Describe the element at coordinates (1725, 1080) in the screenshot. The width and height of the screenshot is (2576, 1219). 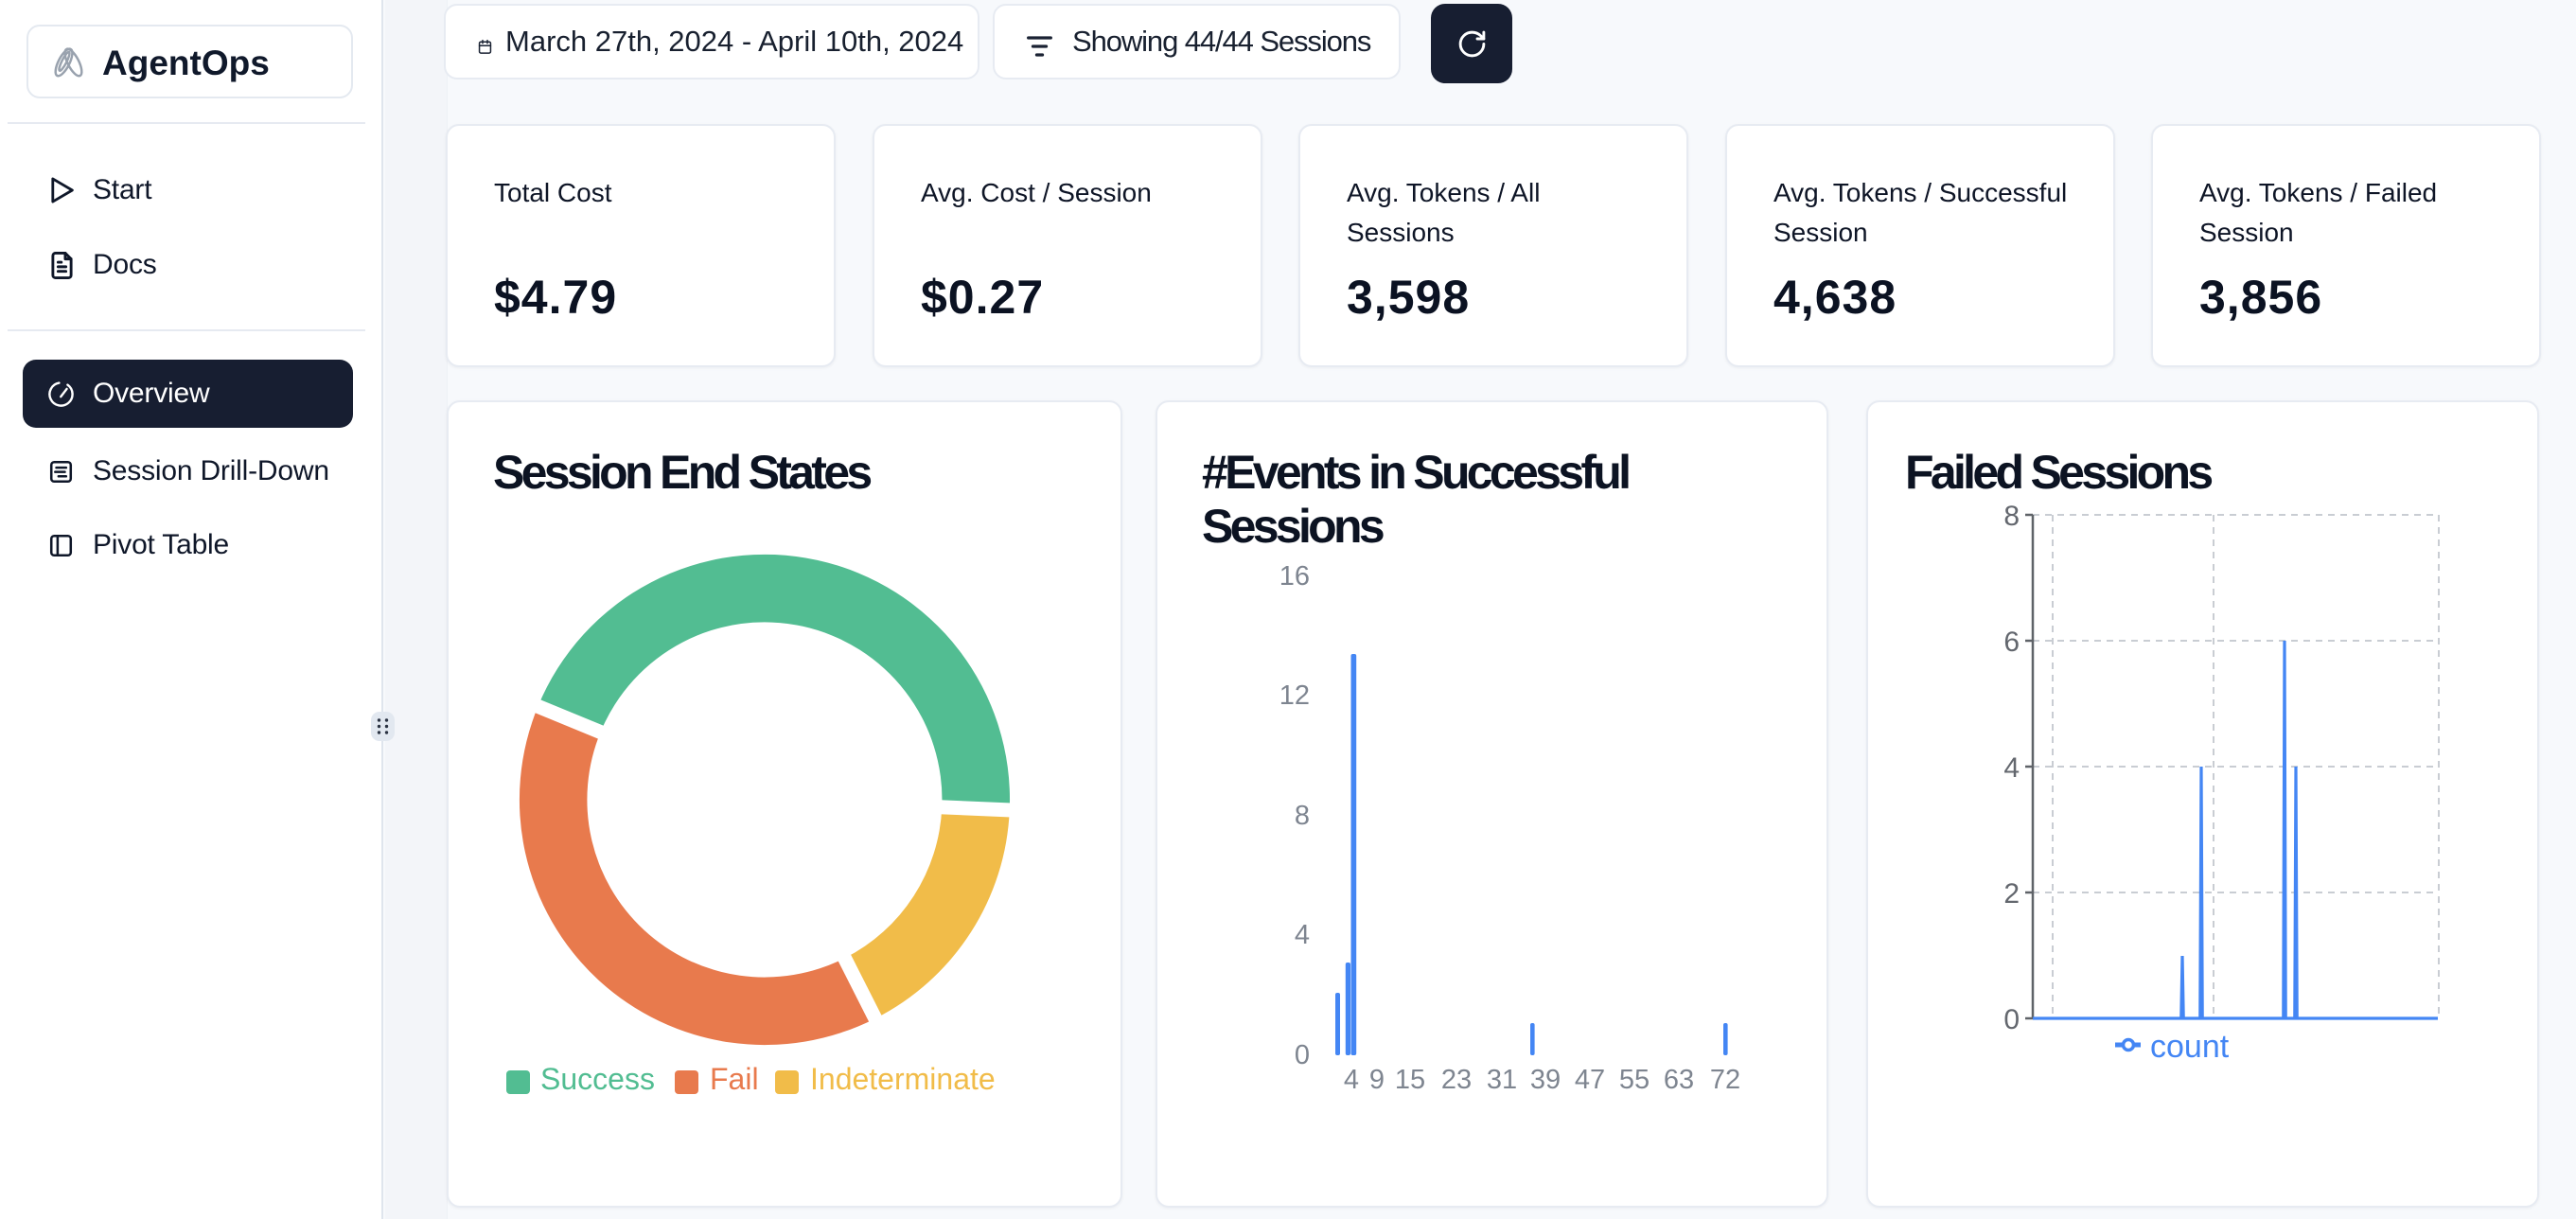
I see `svg-text: 72` at that location.